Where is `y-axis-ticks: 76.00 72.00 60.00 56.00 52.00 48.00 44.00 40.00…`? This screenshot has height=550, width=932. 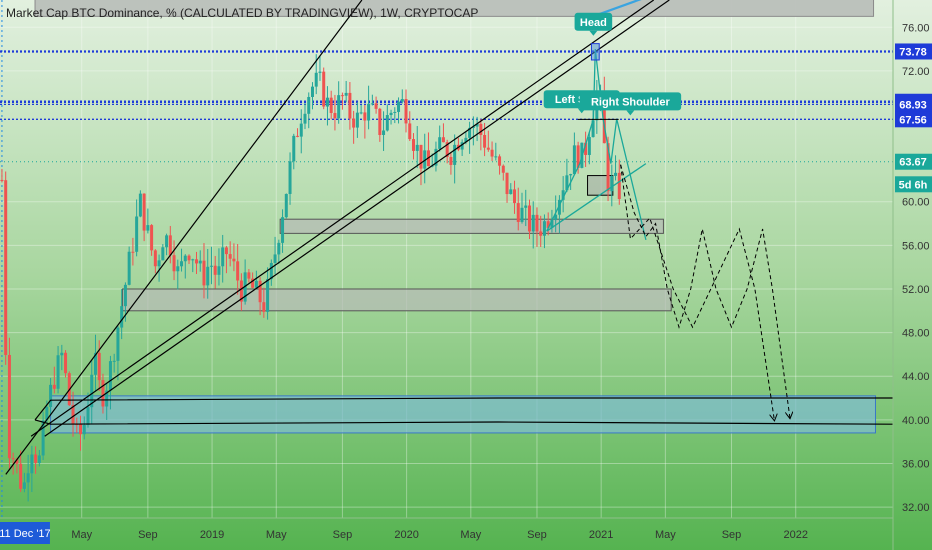
y-axis-ticks: 76.00 72.00 60.00 56.00 52.00 48.00 44.00 40.00… is located at coordinates (916, 268).